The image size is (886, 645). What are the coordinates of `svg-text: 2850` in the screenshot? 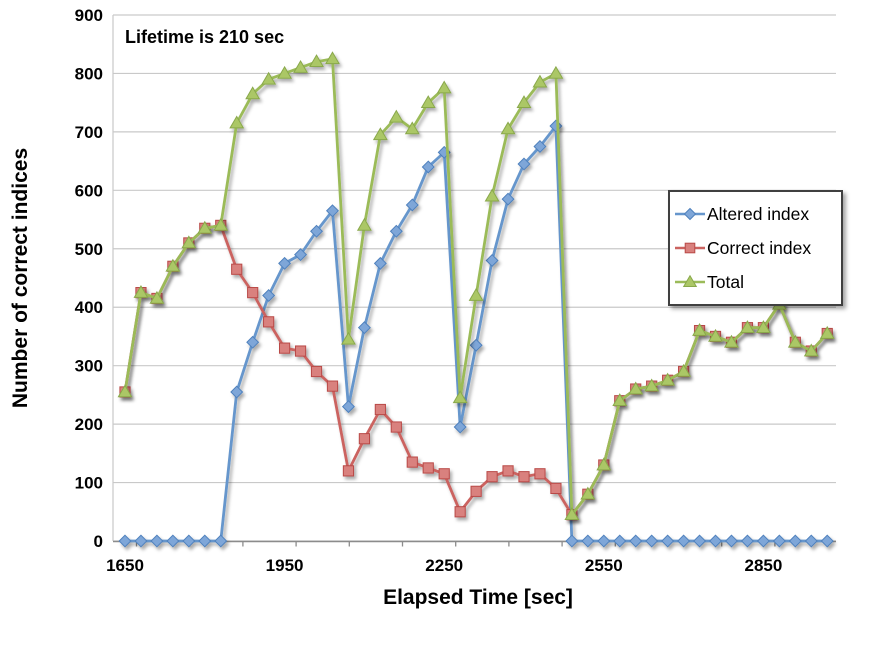 It's located at (763, 565).